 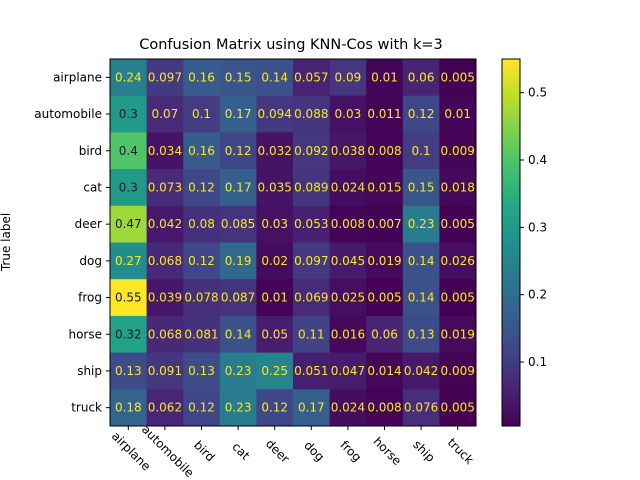 I want to click on cell-value-automobile-deer: 0.094, so click(x=275, y=114).